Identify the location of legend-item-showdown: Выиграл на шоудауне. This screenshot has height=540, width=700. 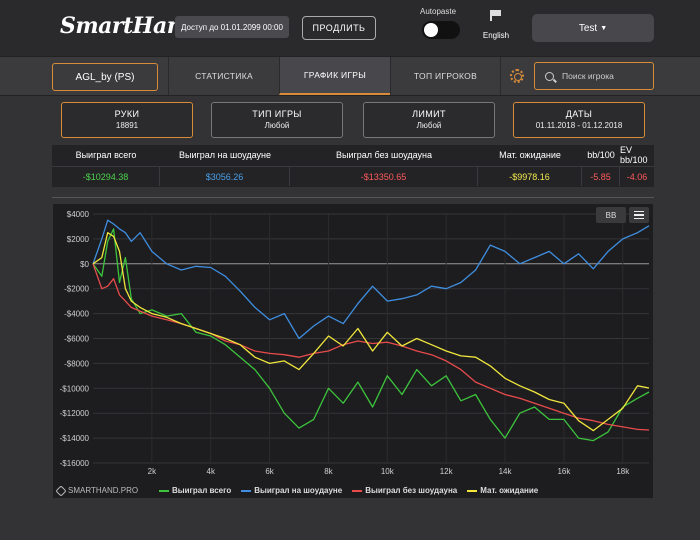
(291, 490).